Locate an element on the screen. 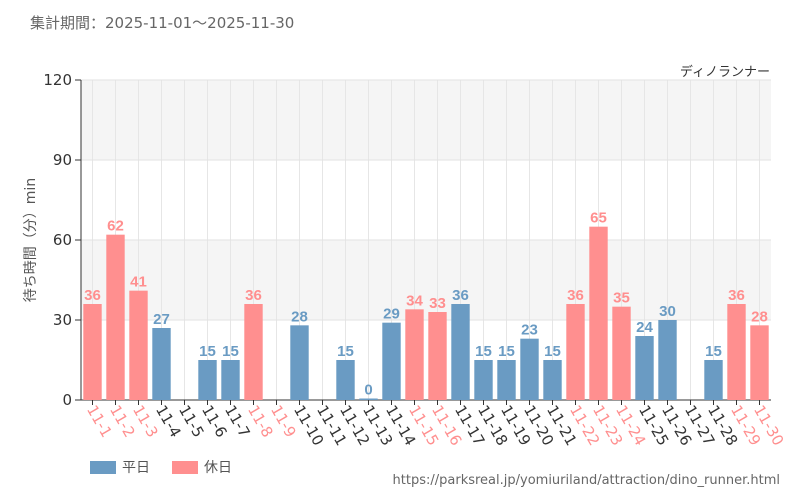 The height and width of the screenshot is (500, 800). period-label: 集計期間：2025-11-01～2025-11-30 is located at coordinates (162, 23).